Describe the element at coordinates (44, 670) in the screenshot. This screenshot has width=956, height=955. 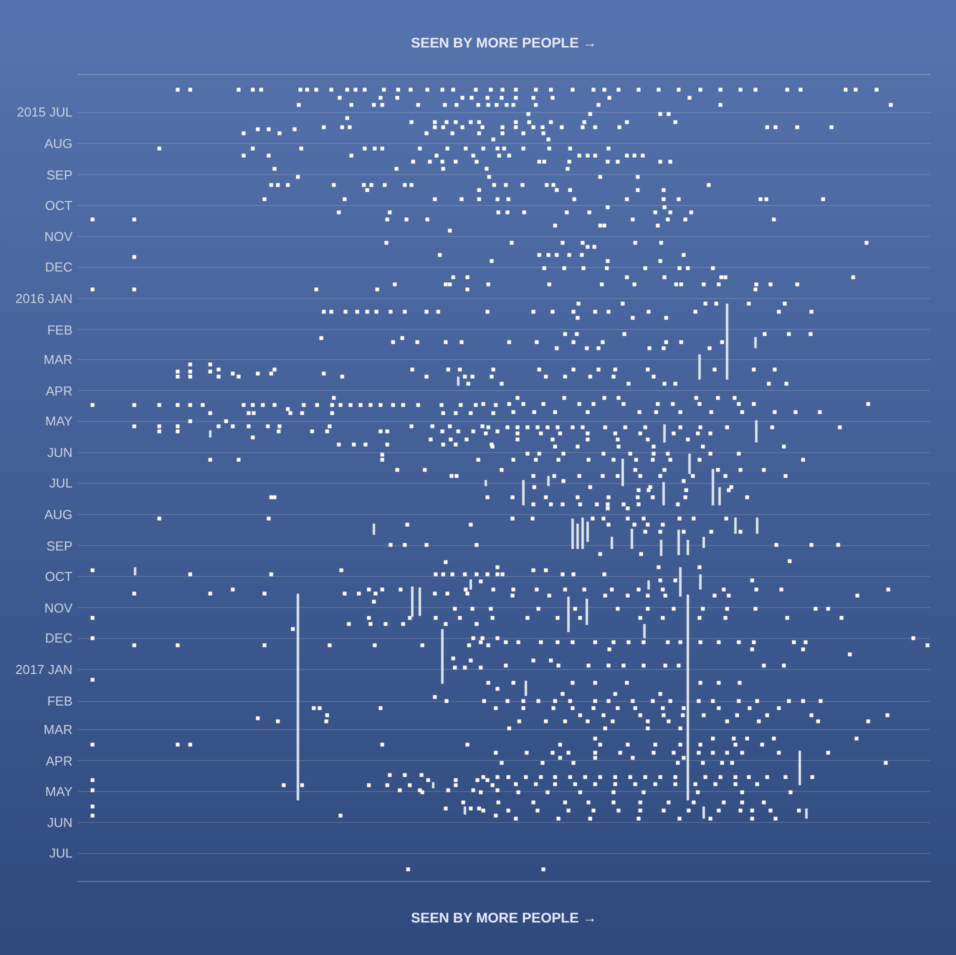
I see `y-tick-label: 2017 JAN` at that location.